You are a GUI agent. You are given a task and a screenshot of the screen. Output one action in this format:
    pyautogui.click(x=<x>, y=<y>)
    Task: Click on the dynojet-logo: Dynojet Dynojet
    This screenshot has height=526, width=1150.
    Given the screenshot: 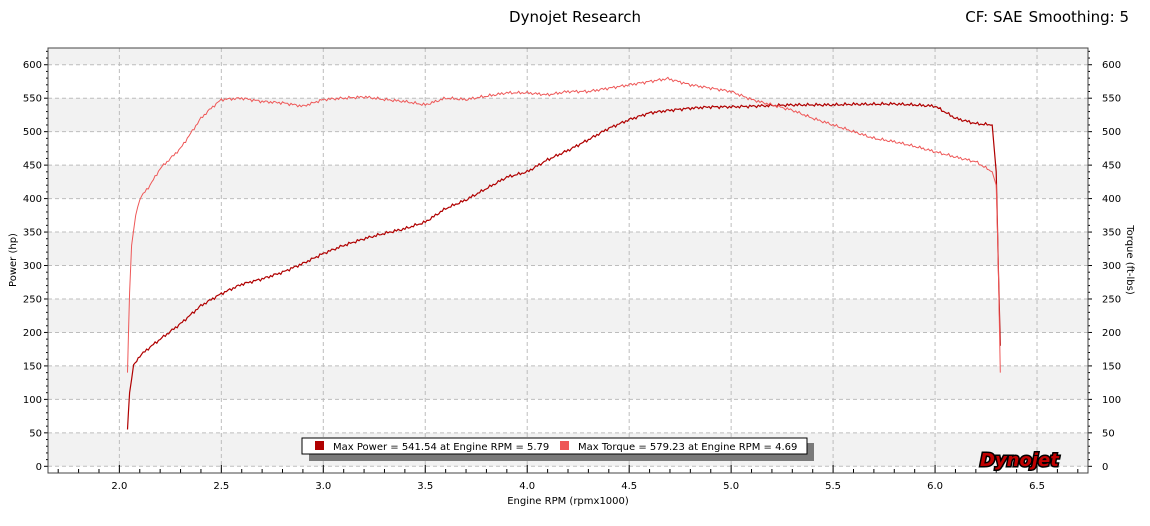 What is the action you would take?
    pyautogui.click(x=1020, y=461)
    